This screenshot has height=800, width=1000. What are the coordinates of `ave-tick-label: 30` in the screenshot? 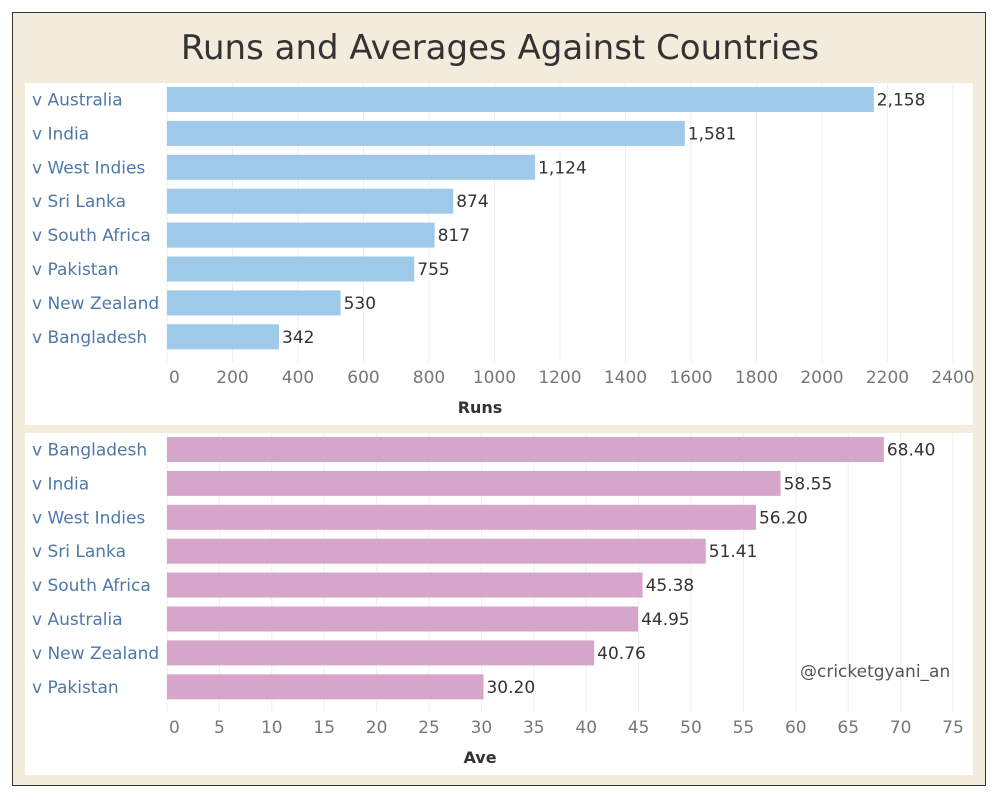 It's located at (482, 728).